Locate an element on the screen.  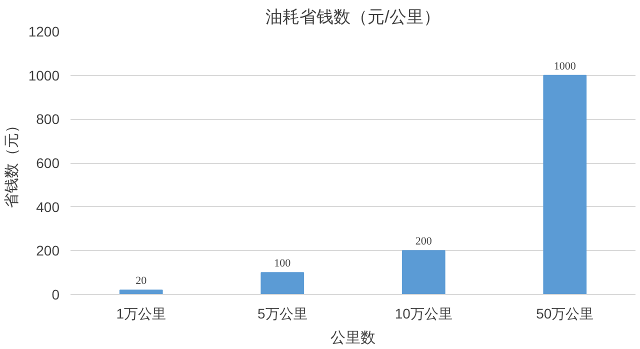
y-tick-label: 400 is located at coordinates (48, 206).